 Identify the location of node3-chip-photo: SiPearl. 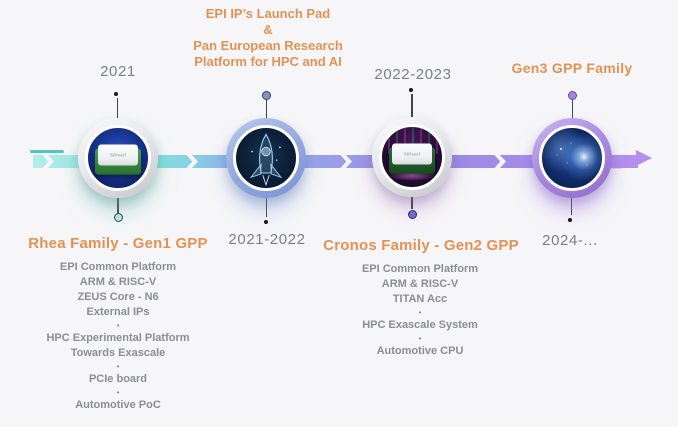
(412, 157).